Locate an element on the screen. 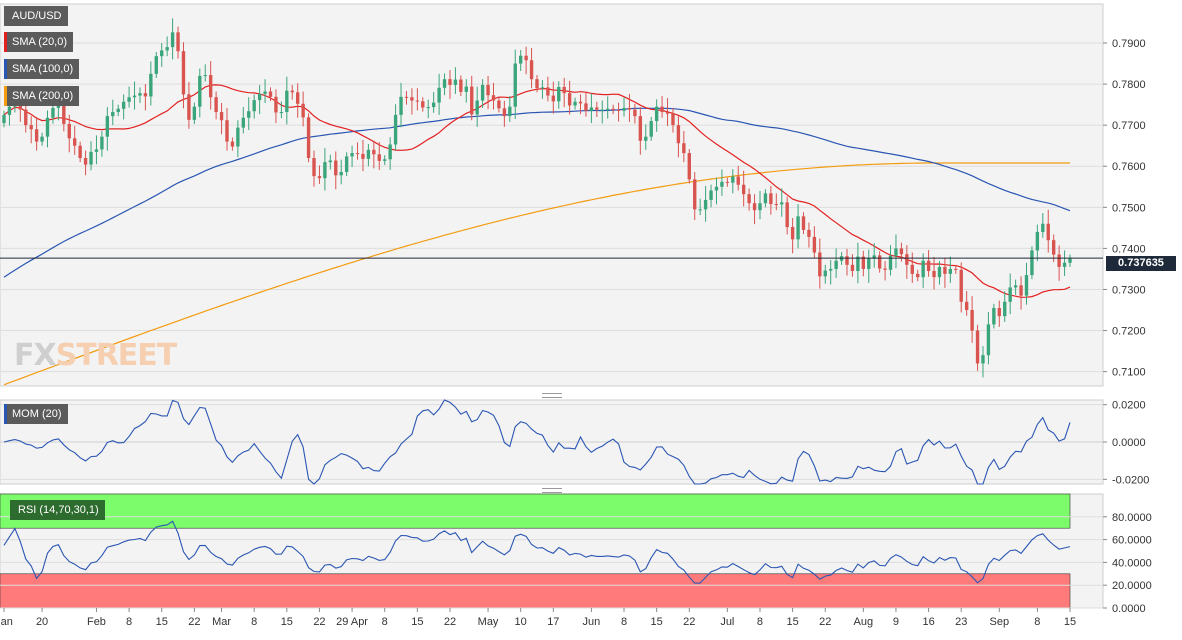 The image size is (1182, 640). legend-mom: MOM (20) is located at coordinates (36, 414).